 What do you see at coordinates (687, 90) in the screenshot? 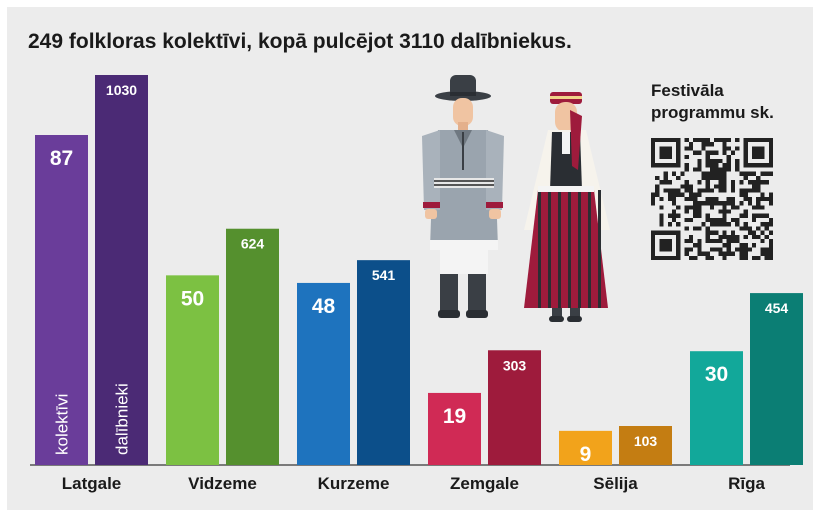
I see `qr-caption-line-1: Festivāla` at bounding box center [687, 90].